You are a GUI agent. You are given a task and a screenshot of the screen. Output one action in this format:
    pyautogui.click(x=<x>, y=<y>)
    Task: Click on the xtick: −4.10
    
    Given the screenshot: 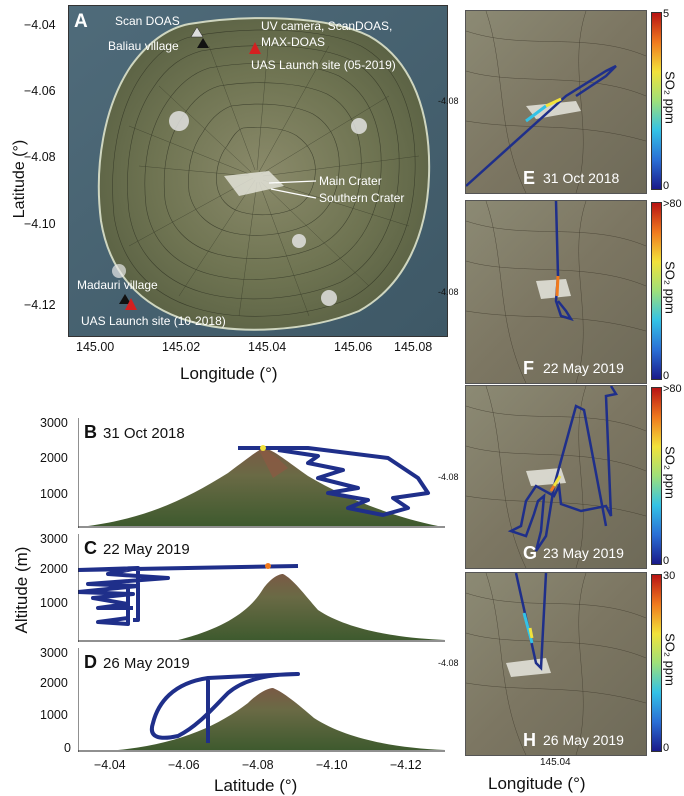 What is the action you would take?
    pyautogui.click(x=332, y=765)
    